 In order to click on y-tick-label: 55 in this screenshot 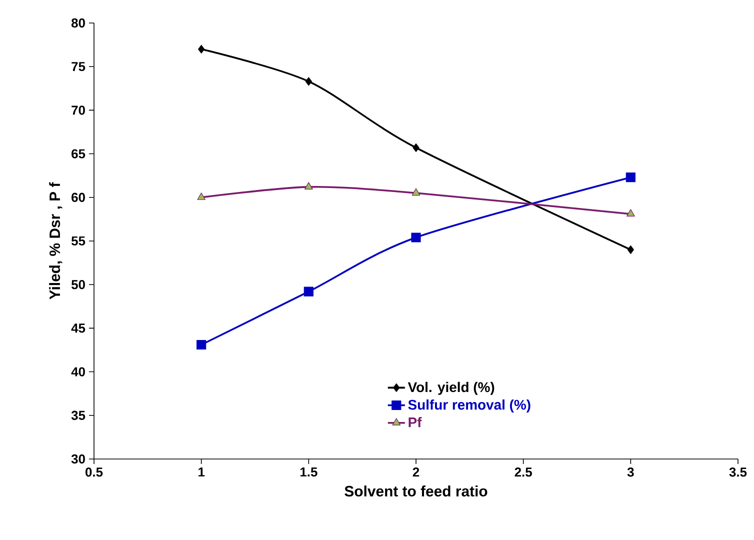, I will do `click(78, 241)`.